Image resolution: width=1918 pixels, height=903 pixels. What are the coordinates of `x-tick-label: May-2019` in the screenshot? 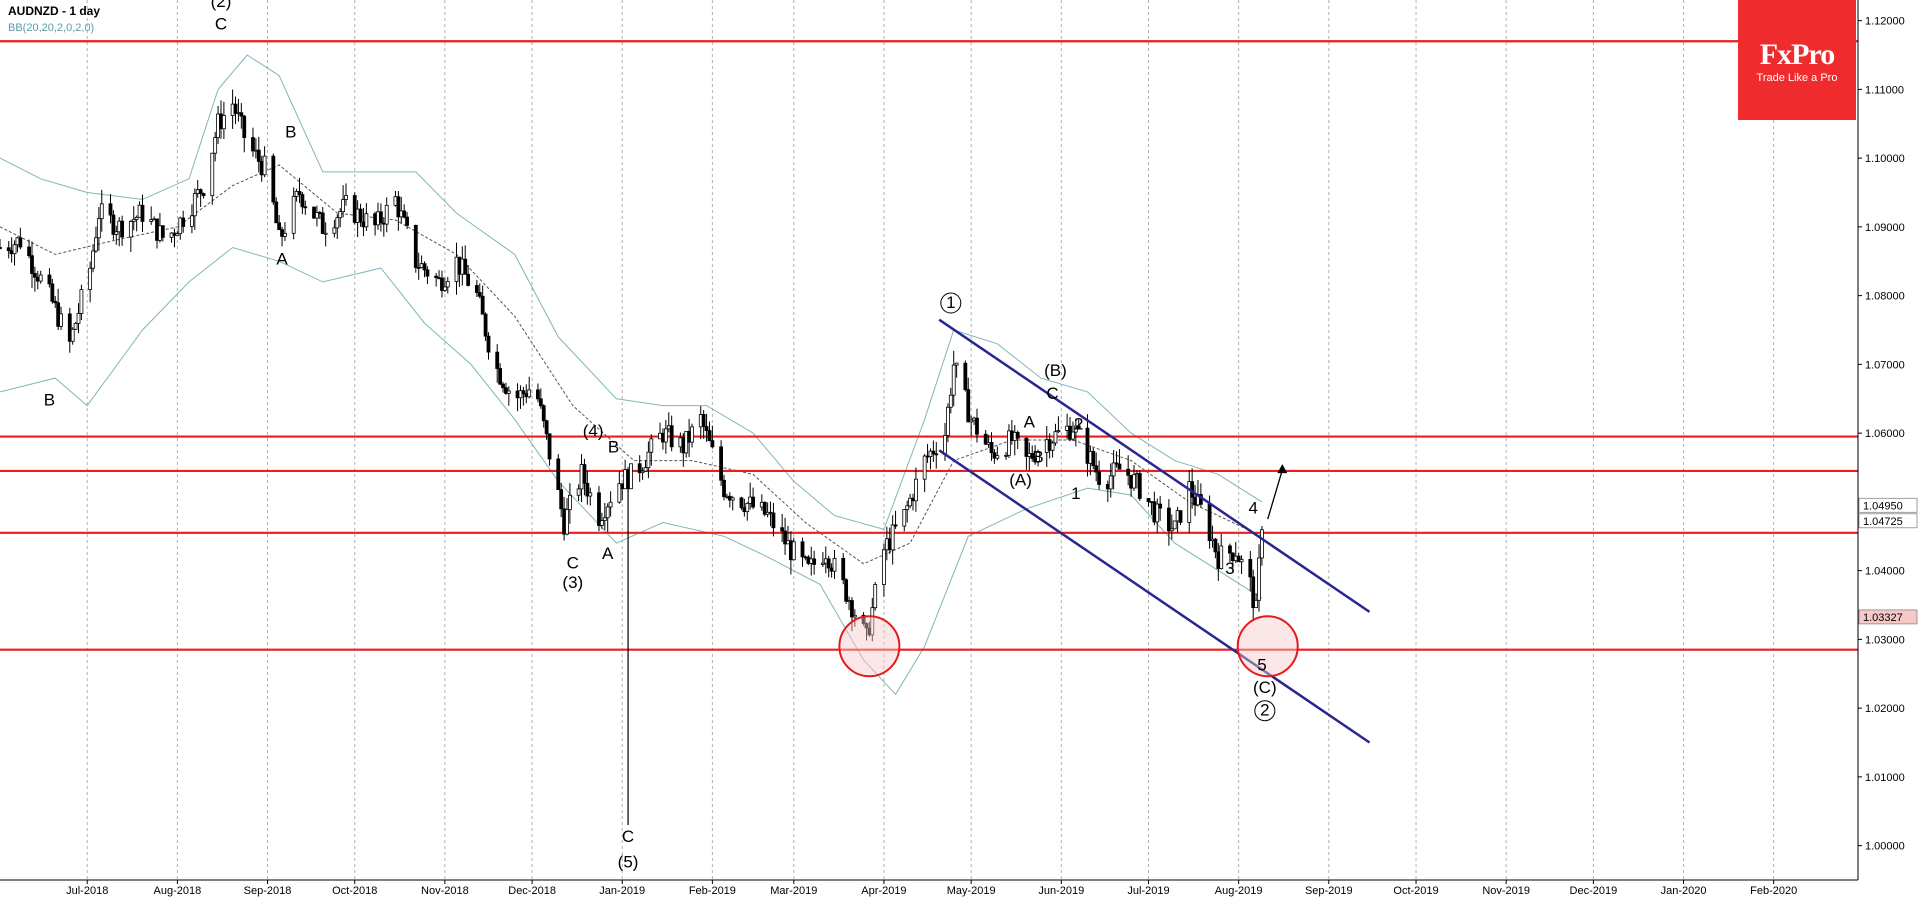 It's located at (971, 891).